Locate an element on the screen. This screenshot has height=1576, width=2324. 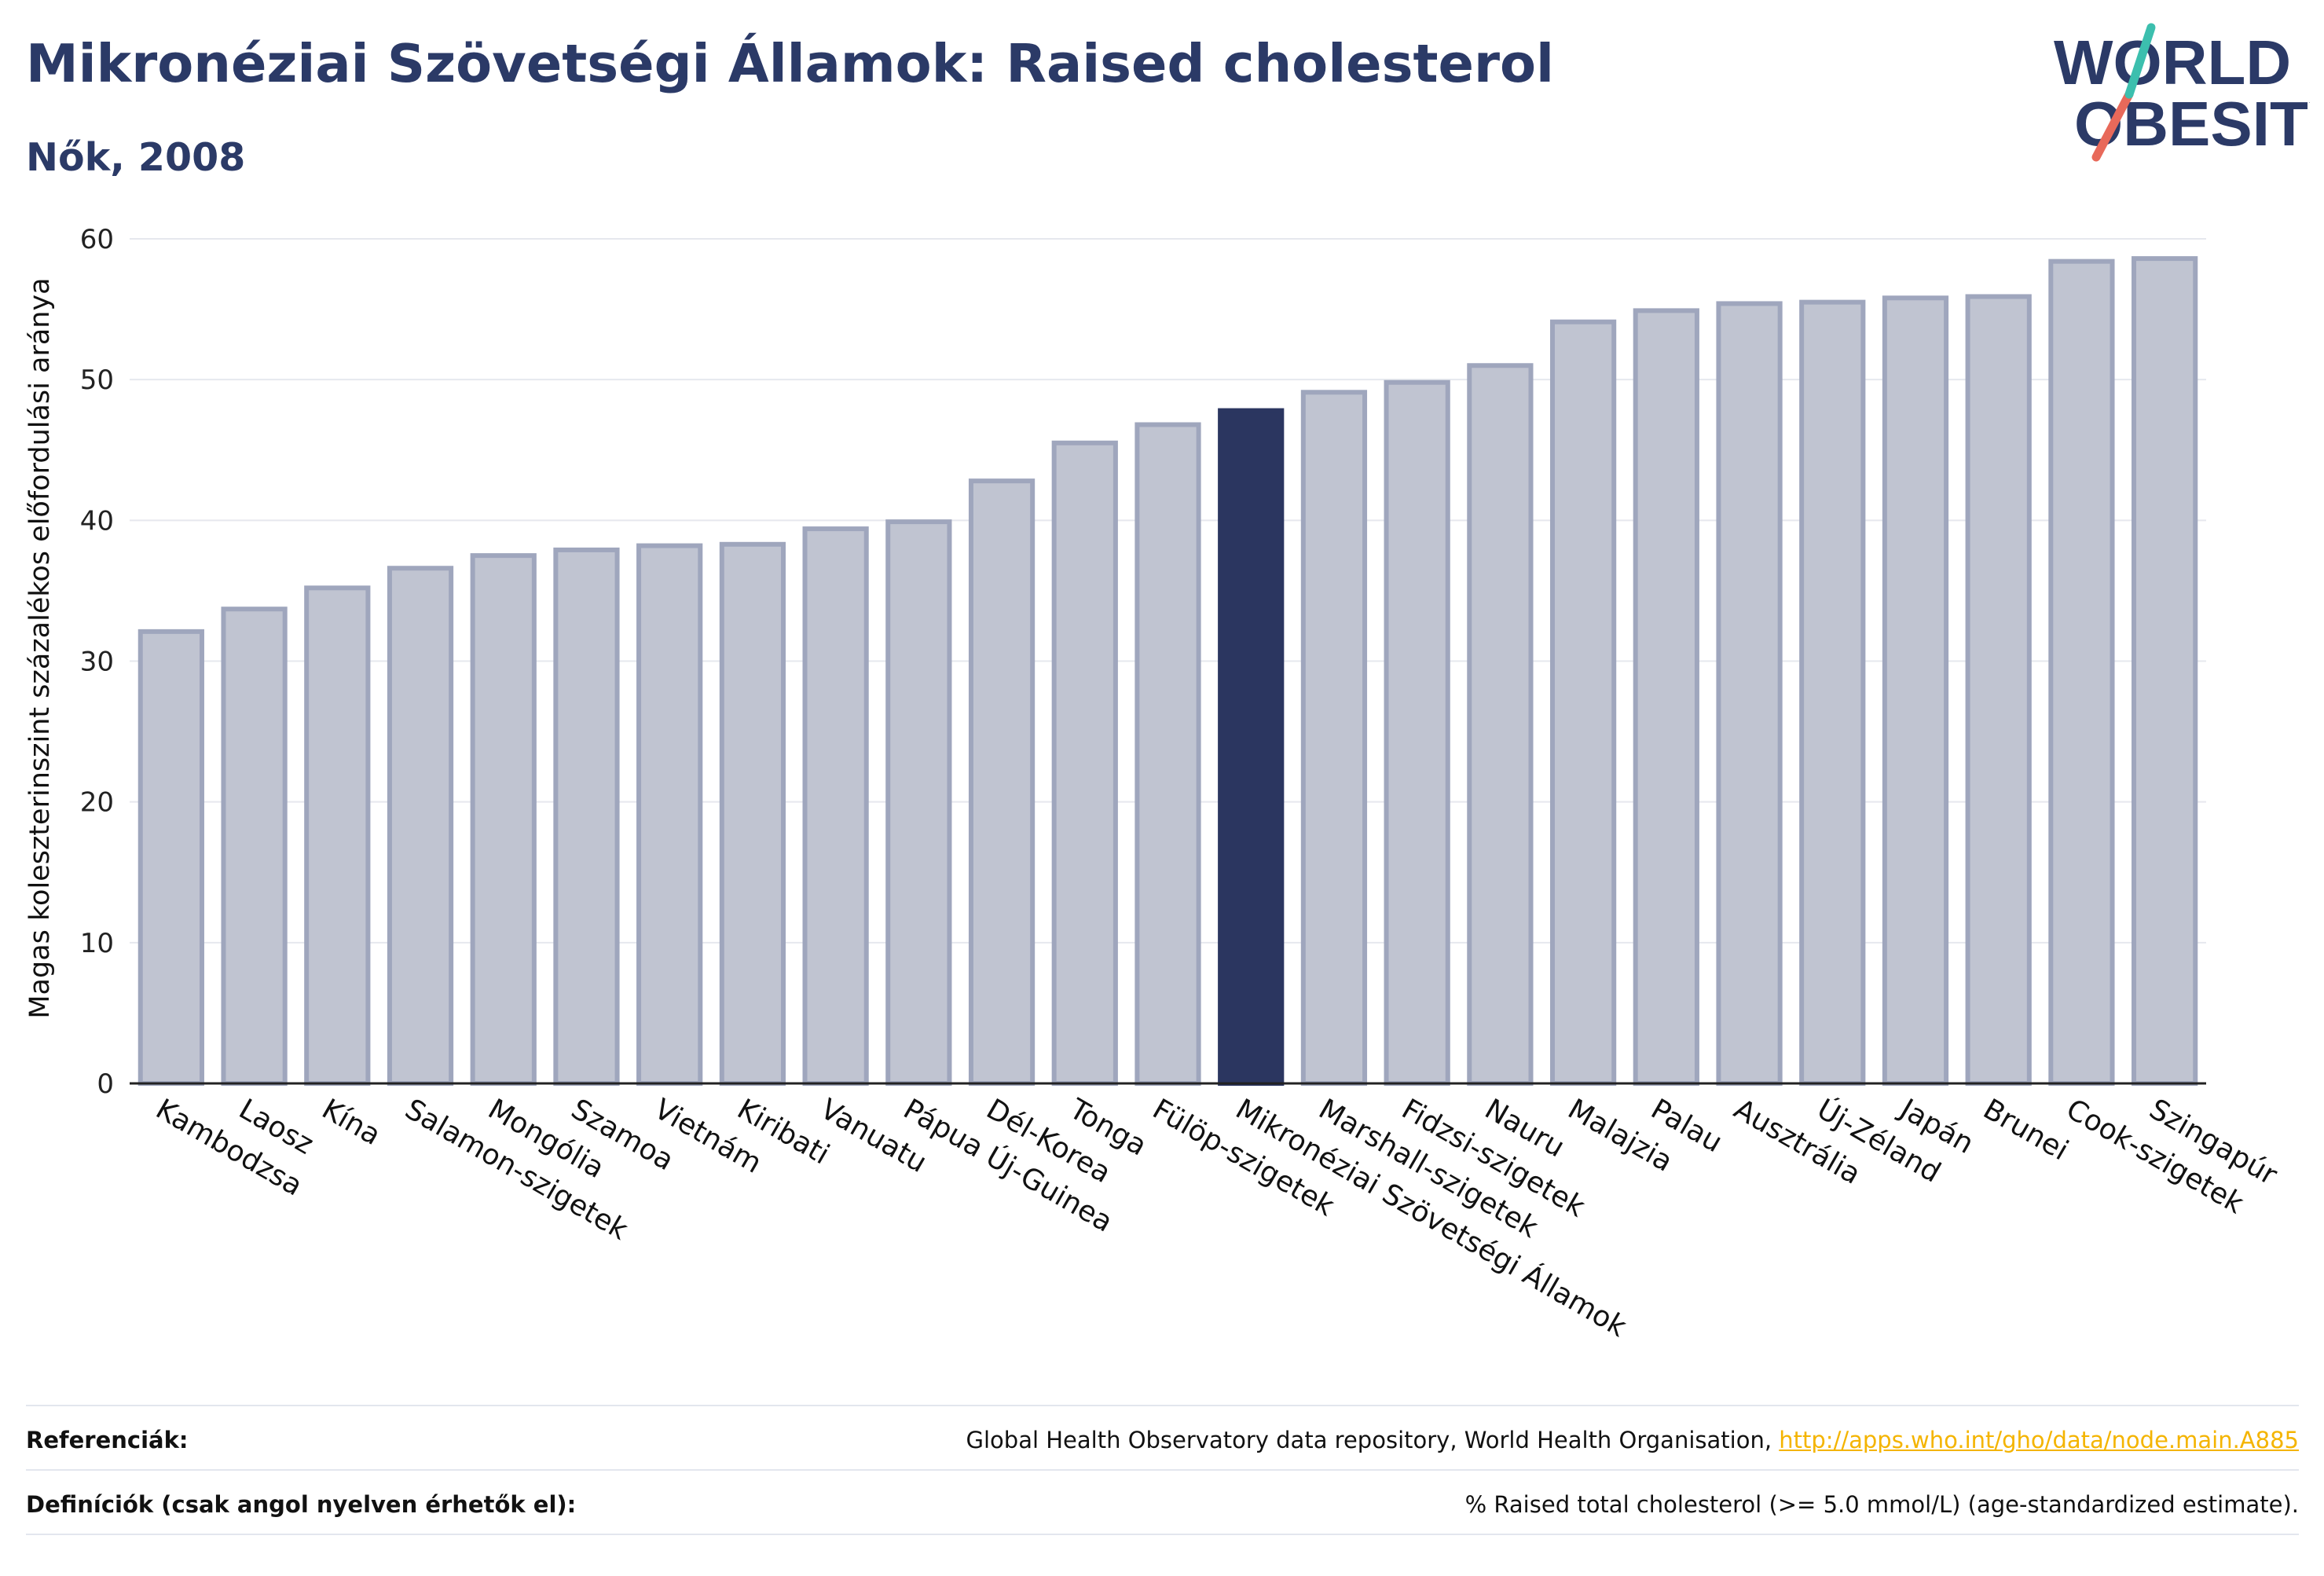
y-tick-label: 10 is located at coordinates (97, 943).